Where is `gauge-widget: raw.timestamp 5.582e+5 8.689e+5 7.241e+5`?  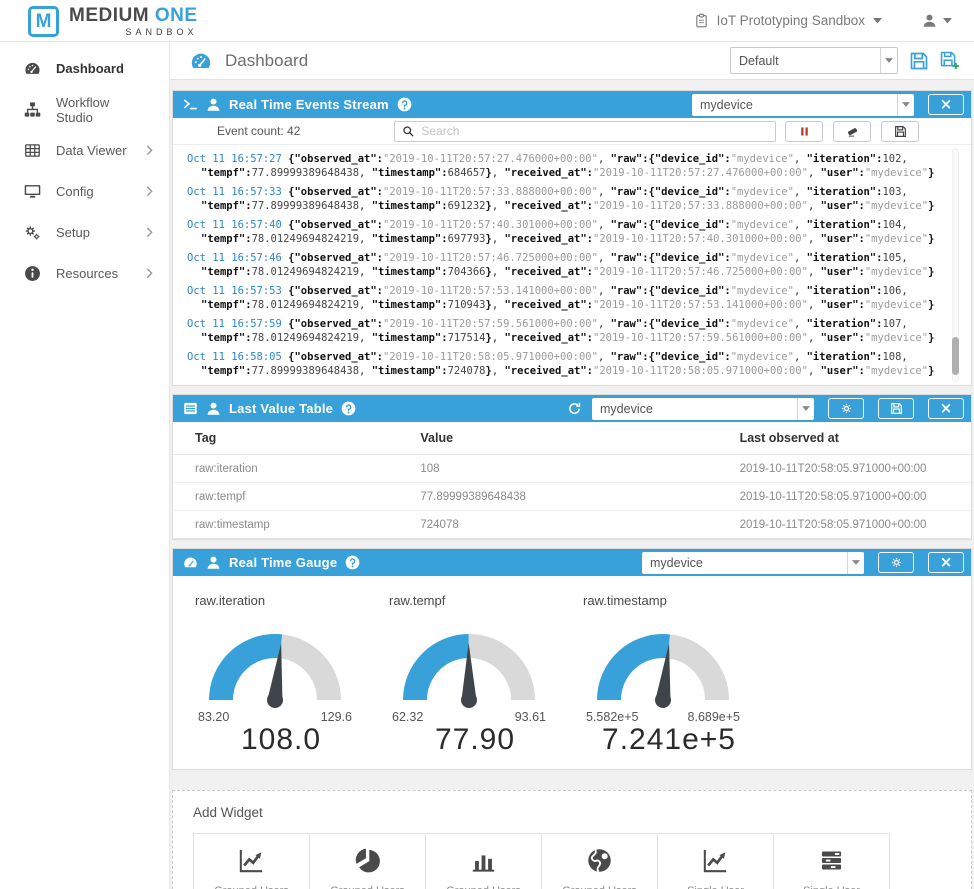 gauge-widget: raw.timestamp 5.582e+5 8.689e+5 7.241e+5 is located at coordinates (680, 675).